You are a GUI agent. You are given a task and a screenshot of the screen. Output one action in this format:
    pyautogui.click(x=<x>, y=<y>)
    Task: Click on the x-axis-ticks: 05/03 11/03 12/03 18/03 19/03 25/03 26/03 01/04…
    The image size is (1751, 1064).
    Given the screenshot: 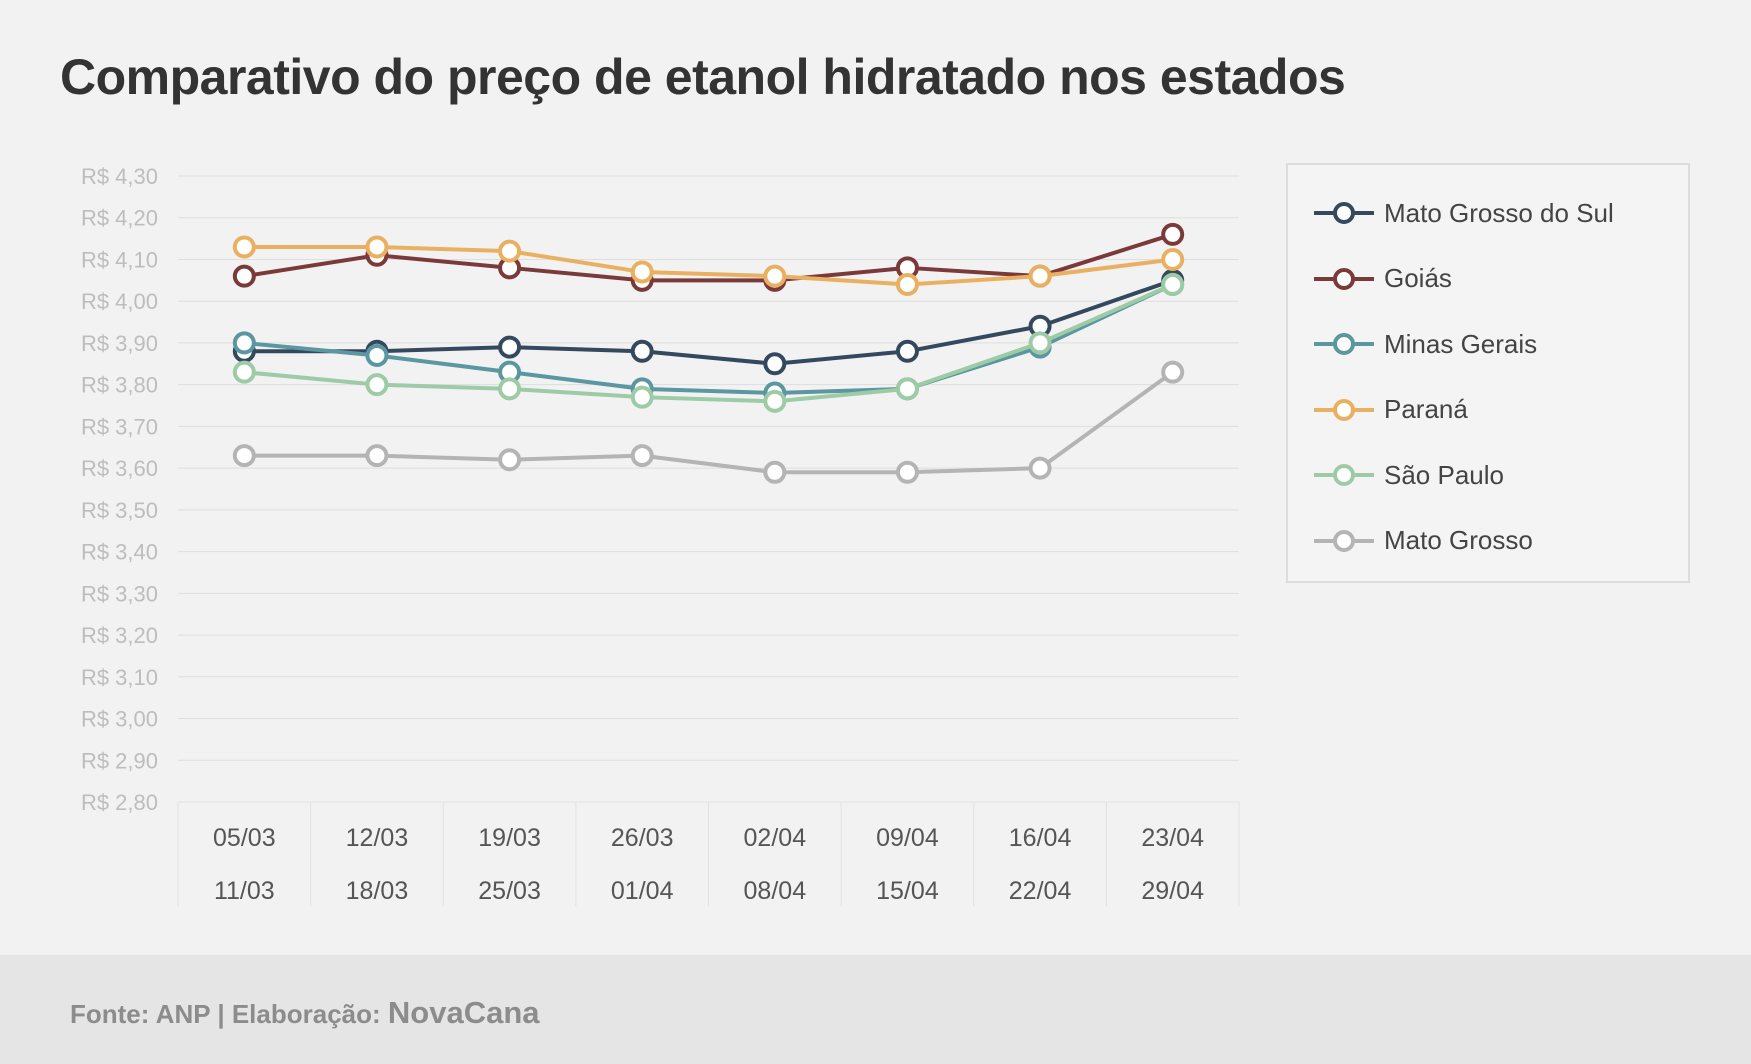 What is the action you would take?
    pyautogui.click(x=708, y=853)
    